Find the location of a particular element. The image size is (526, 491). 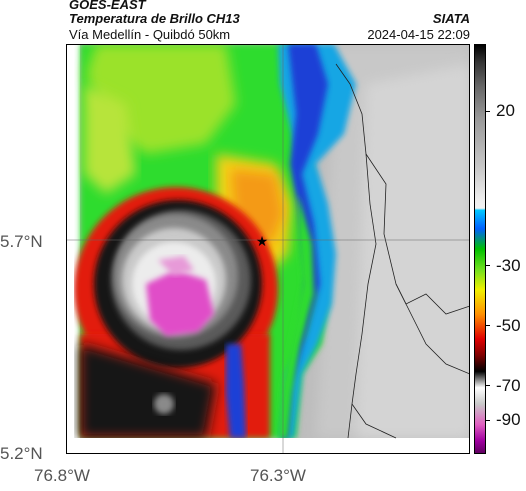

colorbar-tick-label: 20 is located at coordinates (505, 110).